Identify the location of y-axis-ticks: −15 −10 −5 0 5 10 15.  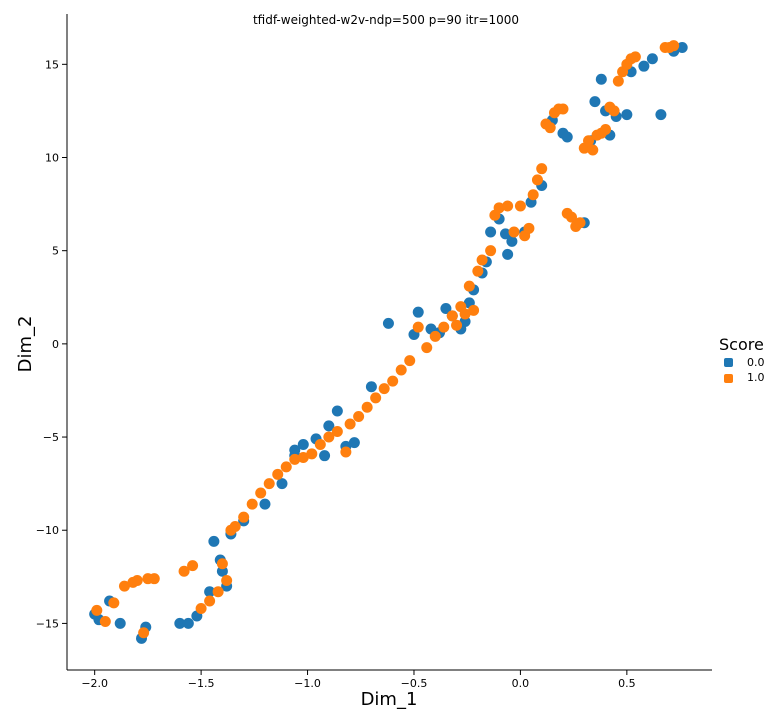
(51, 344).